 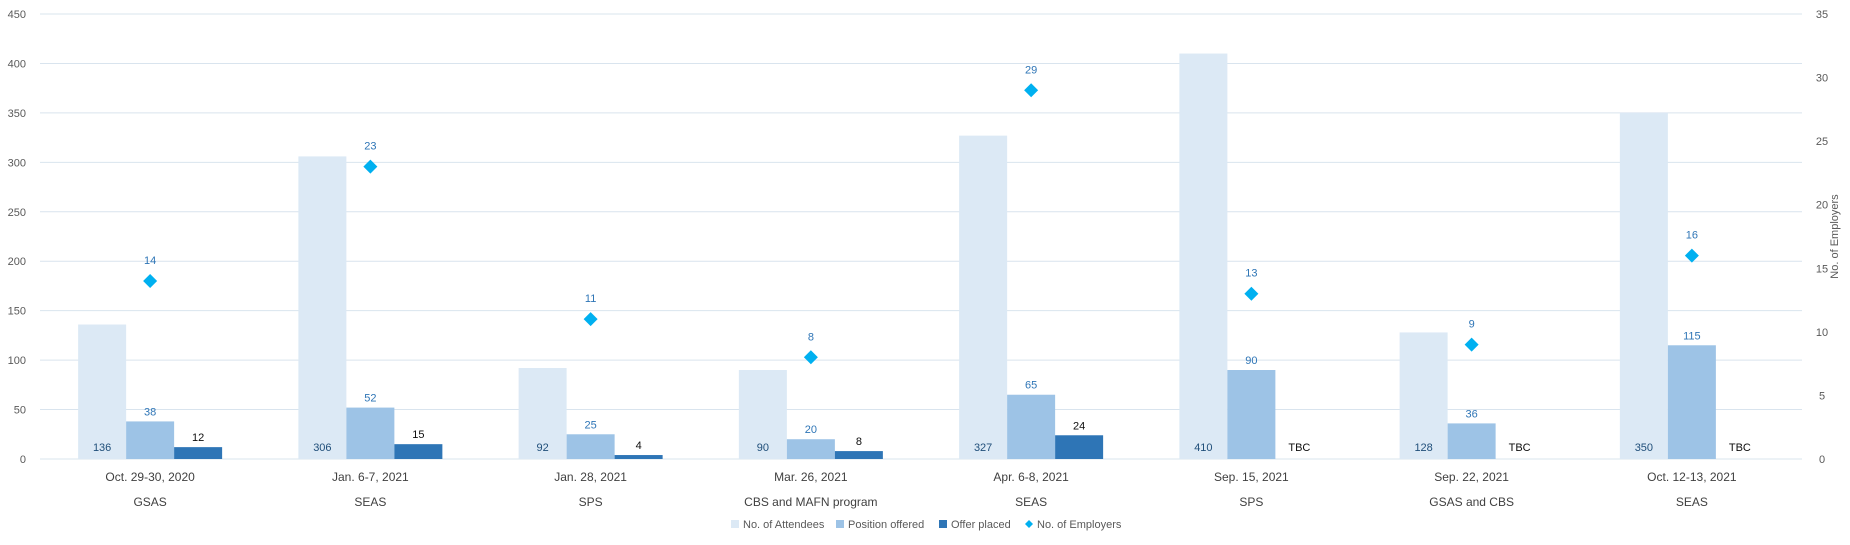 I want to click on y-right-tick-label: 20, so click(x=1822, y=206).